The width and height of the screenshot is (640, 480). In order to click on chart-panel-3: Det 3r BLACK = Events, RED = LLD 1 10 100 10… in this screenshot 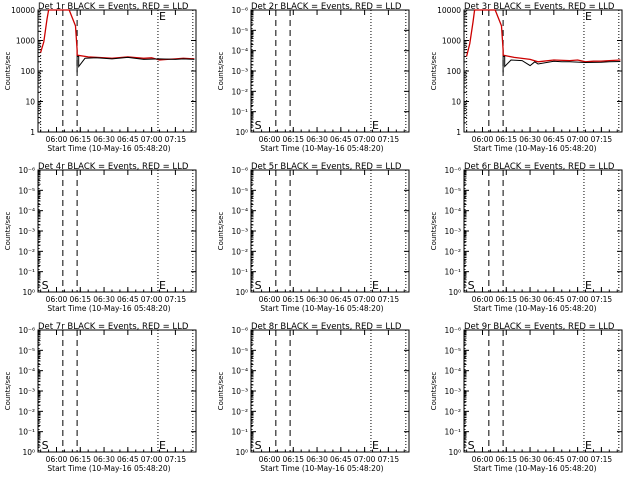, I will do `click(526, 77)`.